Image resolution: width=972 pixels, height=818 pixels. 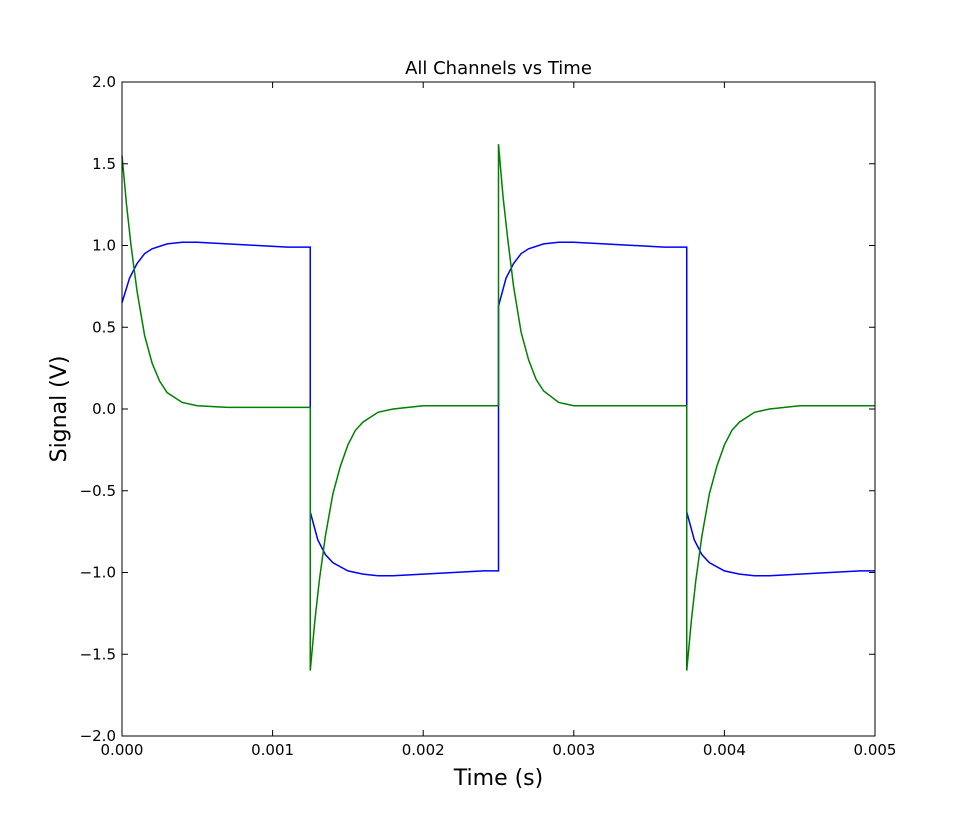 I want to click on x-tick-label: 0.002, so click(x=423, y=750).